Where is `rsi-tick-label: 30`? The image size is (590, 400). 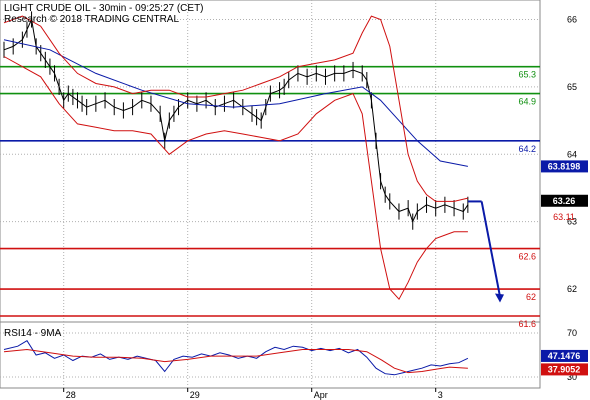
rsi-tick-label: 30 is located at coordinates (572, 377).